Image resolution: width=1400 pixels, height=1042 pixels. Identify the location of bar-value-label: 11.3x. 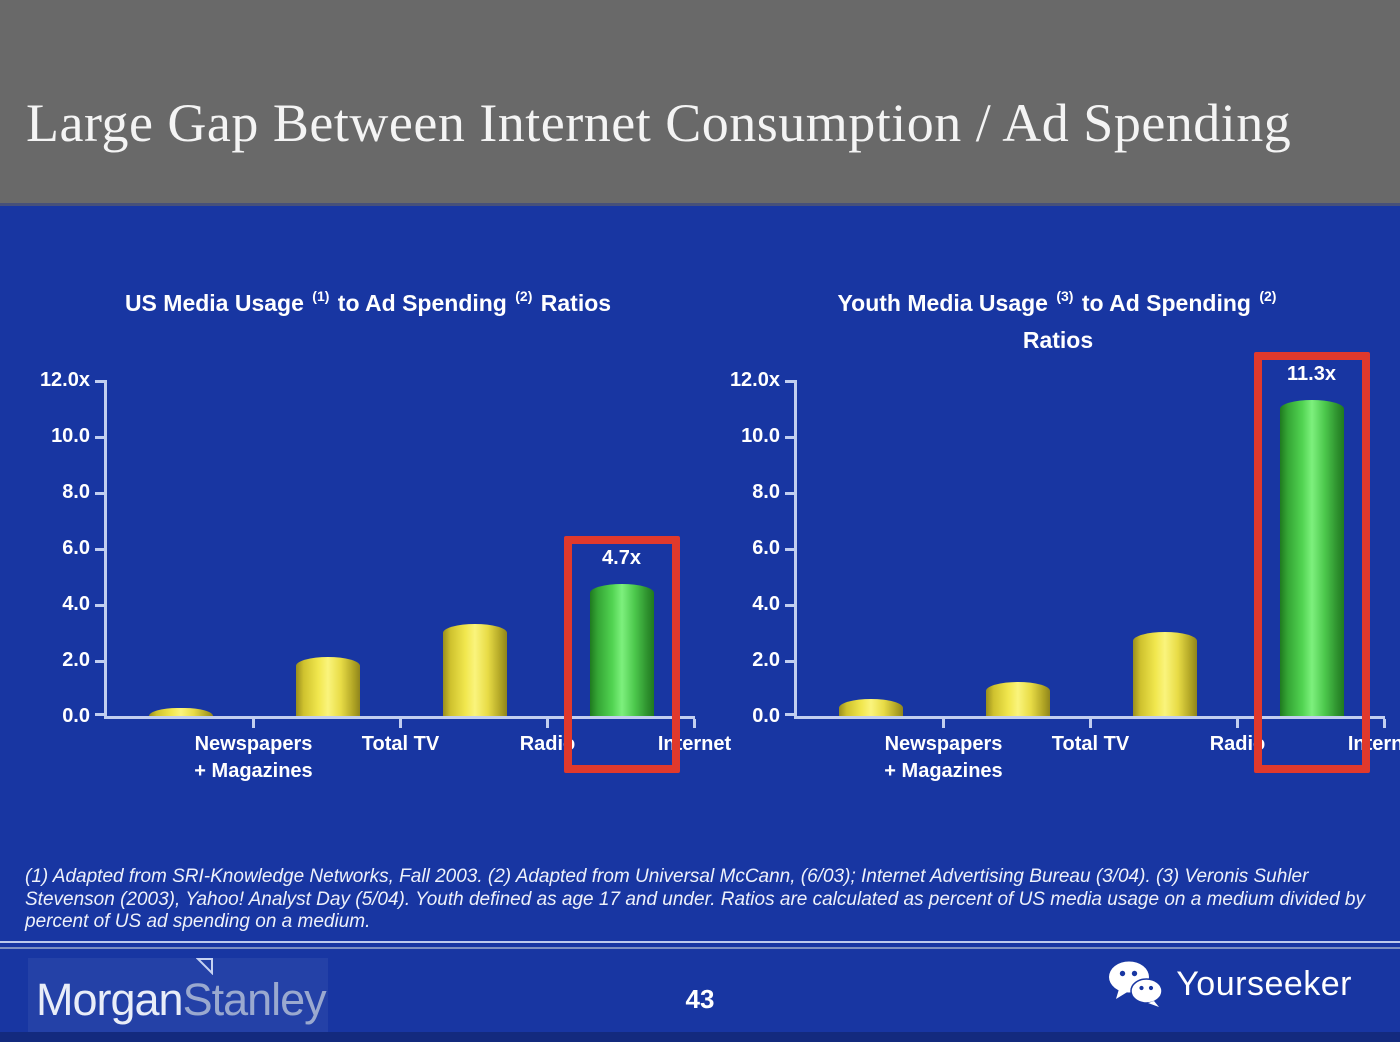
(1311, 374).